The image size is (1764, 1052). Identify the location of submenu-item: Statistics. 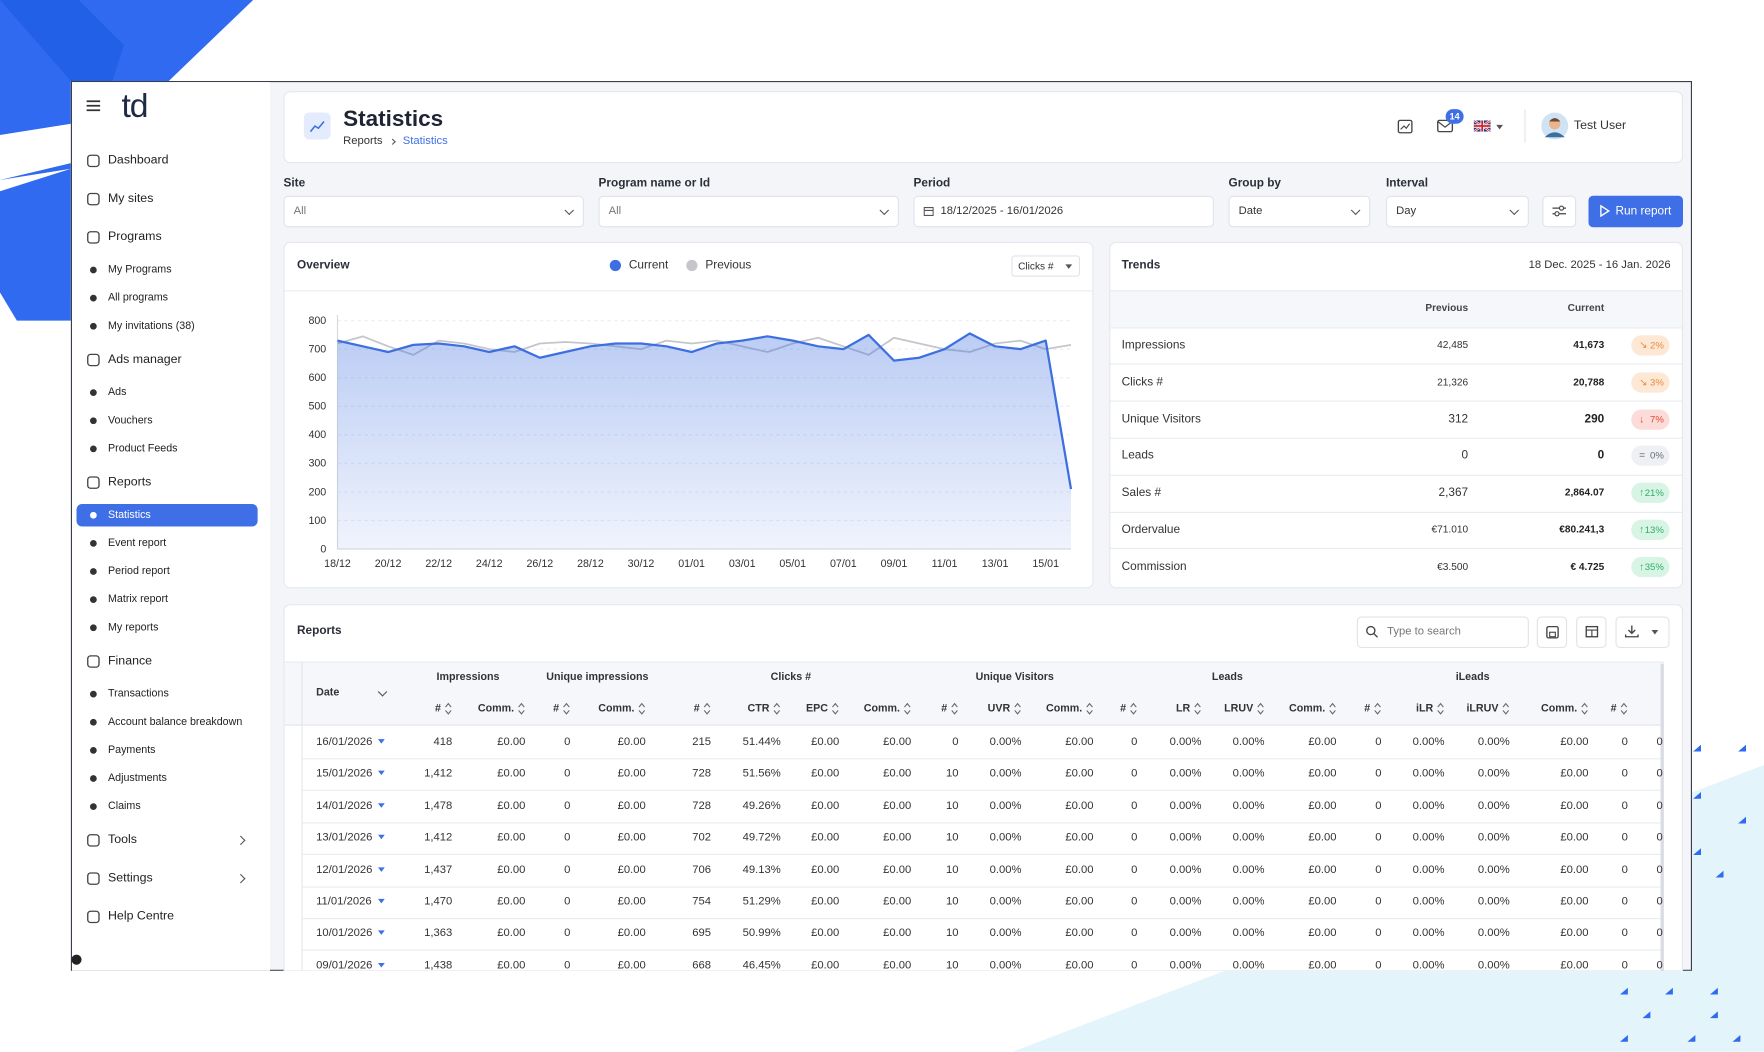
(129, 515).